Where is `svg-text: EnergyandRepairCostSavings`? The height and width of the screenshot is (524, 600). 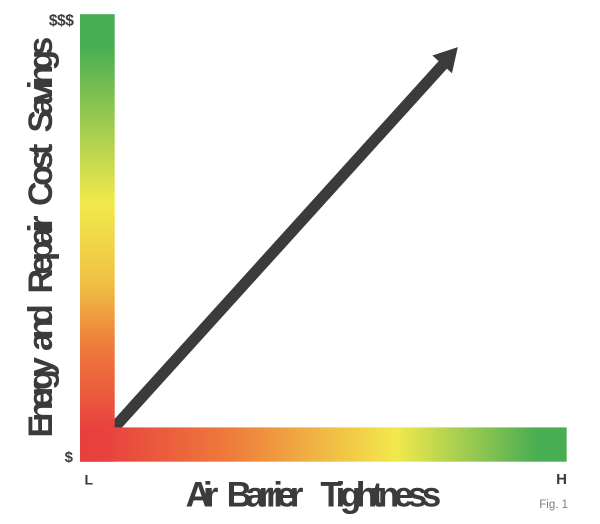 svg-text: EnergyandRepairCostSavings is located at coordinates (41, 237).